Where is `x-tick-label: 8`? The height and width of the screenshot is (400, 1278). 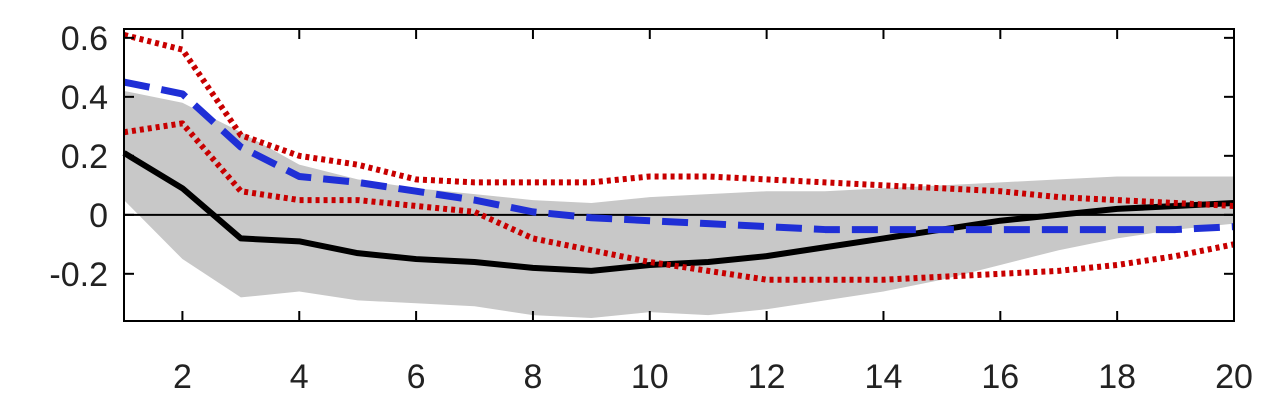
x-tick-label: 8 is located at coordinates (532, 377).